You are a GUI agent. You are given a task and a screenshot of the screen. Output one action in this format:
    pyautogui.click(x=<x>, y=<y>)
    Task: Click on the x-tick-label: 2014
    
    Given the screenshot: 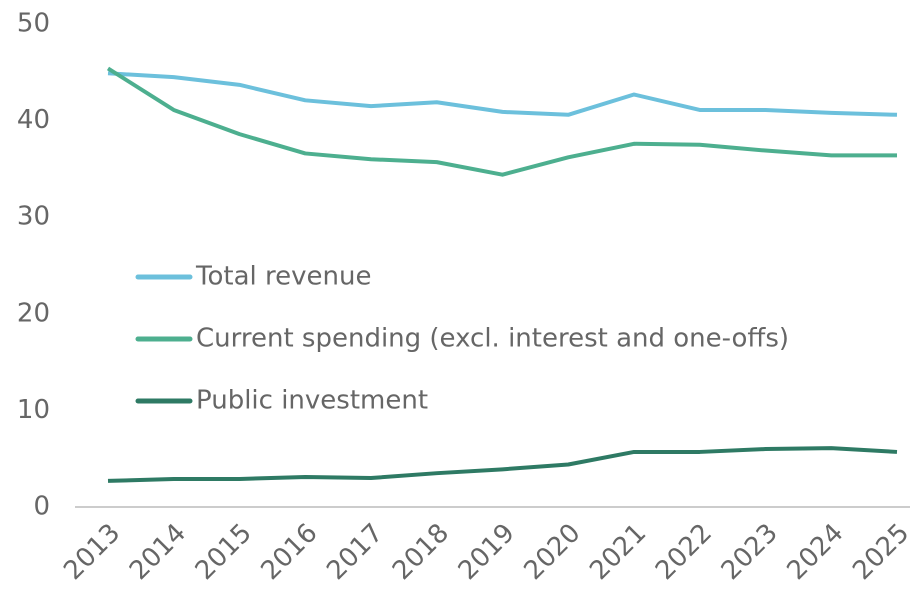 What is the action you would take?
    pyautogui.click(x=158, y=552)
    